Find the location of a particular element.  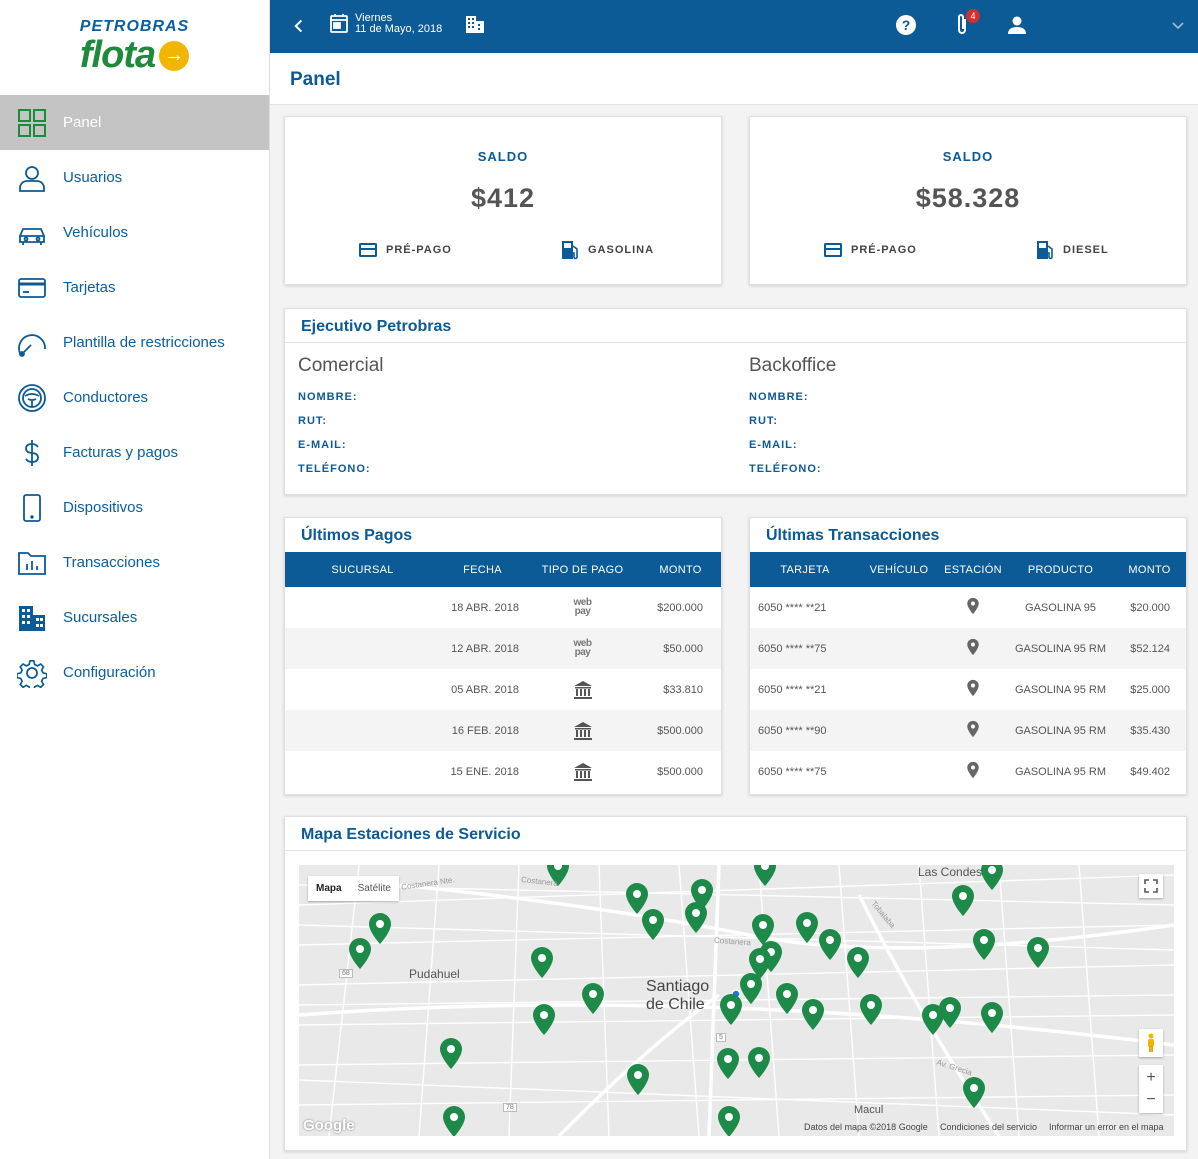

saldo-fuel-label: DIESEL is located at coordinates (1086, 250).